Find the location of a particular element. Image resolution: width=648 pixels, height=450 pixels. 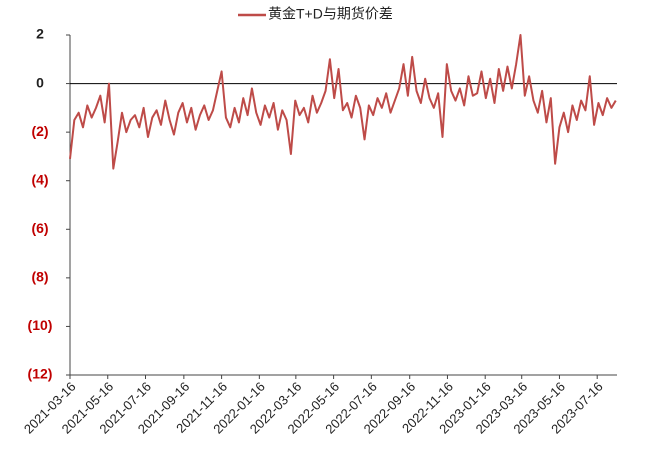

legend-label: 黄金T+D与期货价差 is located at coordinates (330, 14).